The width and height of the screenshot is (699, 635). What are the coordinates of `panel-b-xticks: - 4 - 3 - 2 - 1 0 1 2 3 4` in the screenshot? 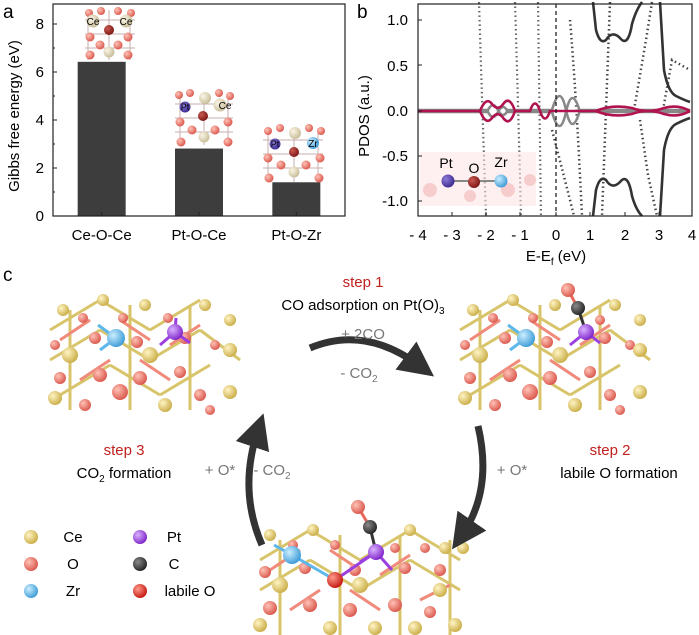 It's located at (552, 235).